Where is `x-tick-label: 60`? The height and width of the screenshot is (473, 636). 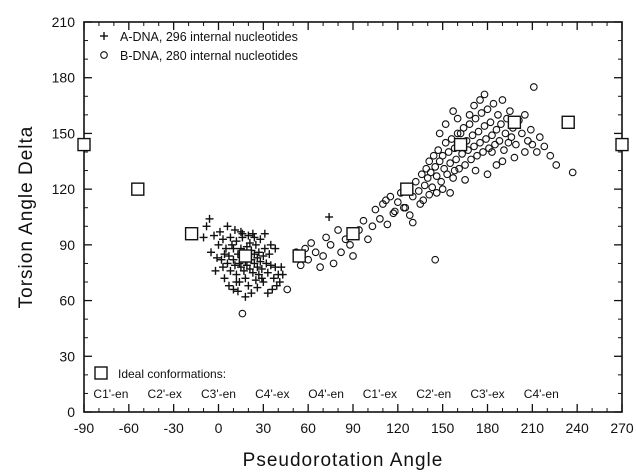 x-tick-label: 60 is located at coordinates (308, 428).